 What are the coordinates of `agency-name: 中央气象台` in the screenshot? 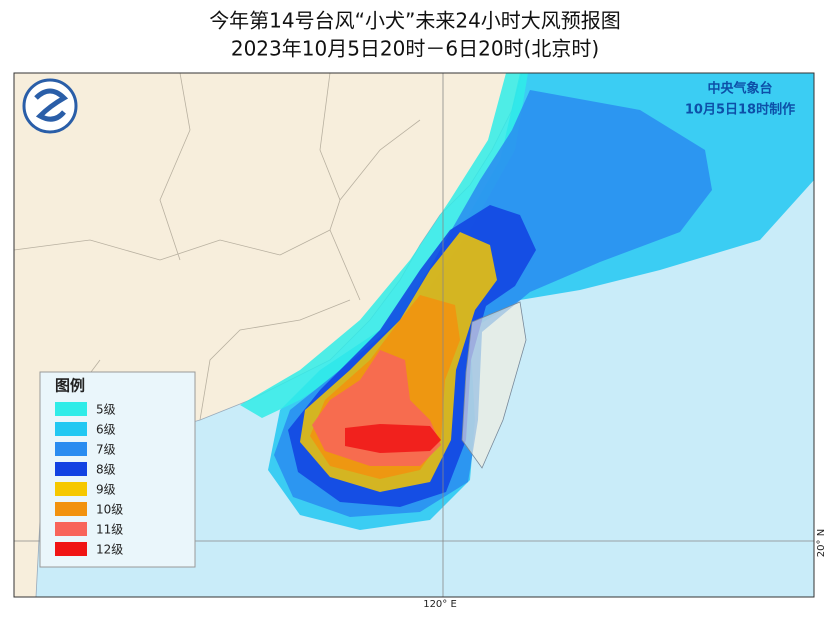 It's located at (739, 89).